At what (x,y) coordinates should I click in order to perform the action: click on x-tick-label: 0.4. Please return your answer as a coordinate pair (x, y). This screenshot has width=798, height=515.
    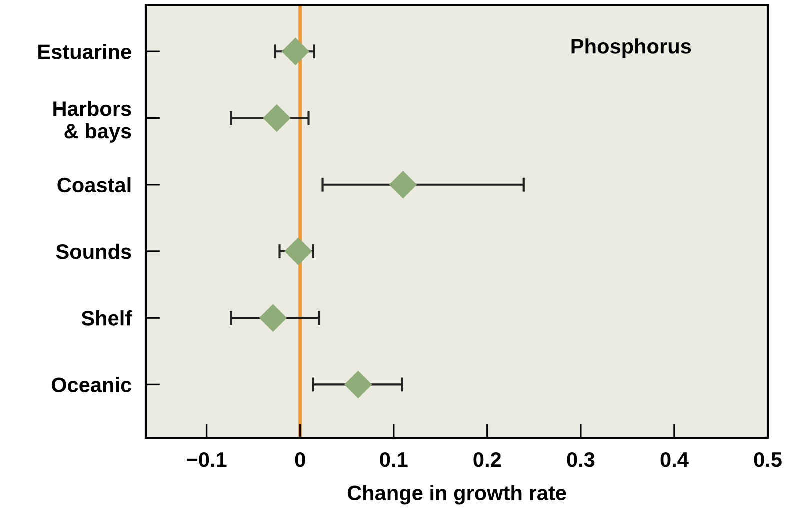
    Looking at the image, I should click on (674, 460).